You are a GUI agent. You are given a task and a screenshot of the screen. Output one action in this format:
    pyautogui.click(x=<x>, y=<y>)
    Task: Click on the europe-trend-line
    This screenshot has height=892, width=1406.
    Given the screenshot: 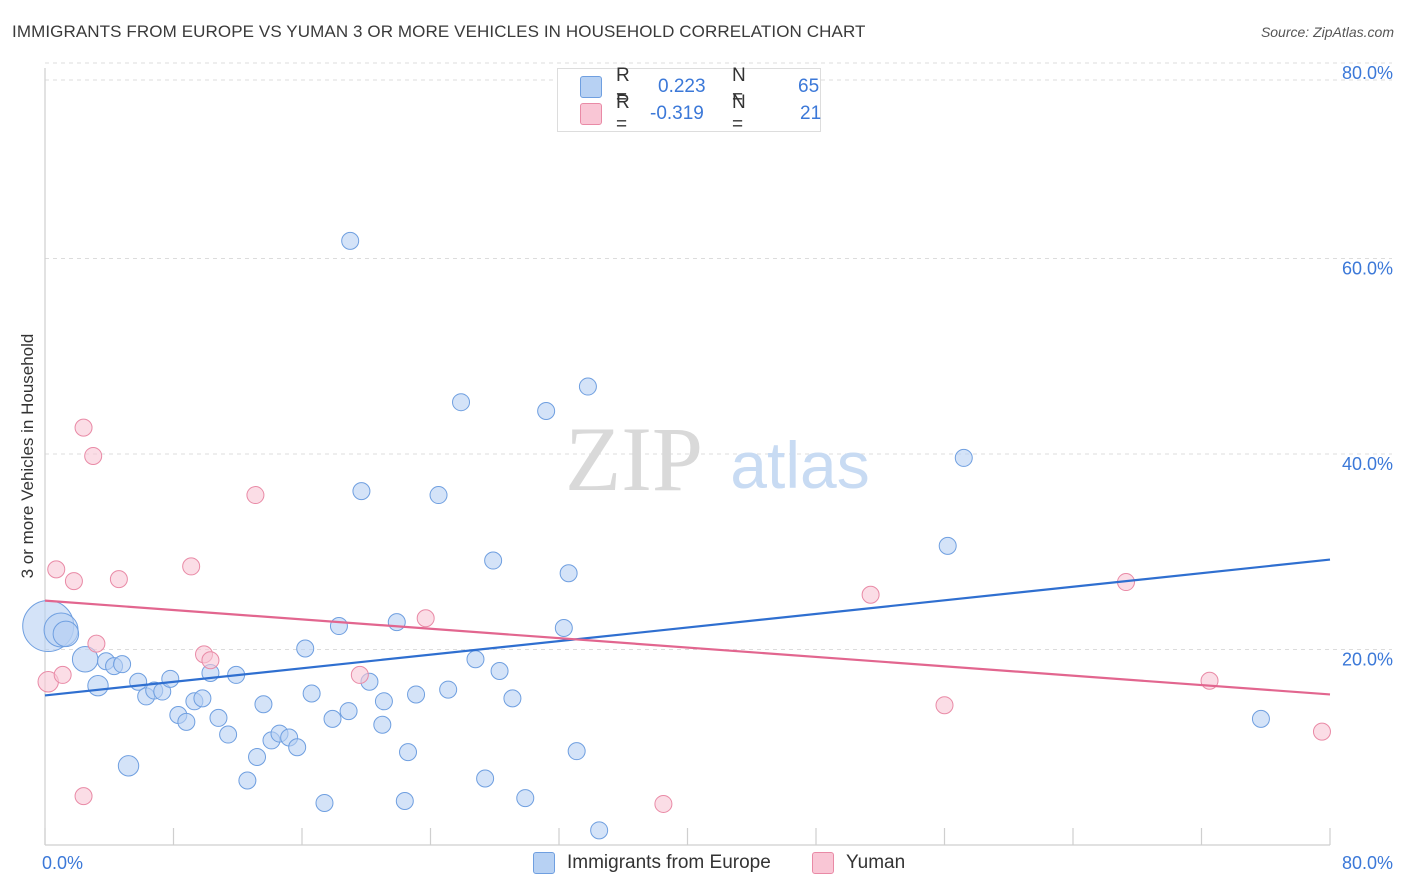 What is the action you would take?
    pyautogui.click(x=687, y=627)
    